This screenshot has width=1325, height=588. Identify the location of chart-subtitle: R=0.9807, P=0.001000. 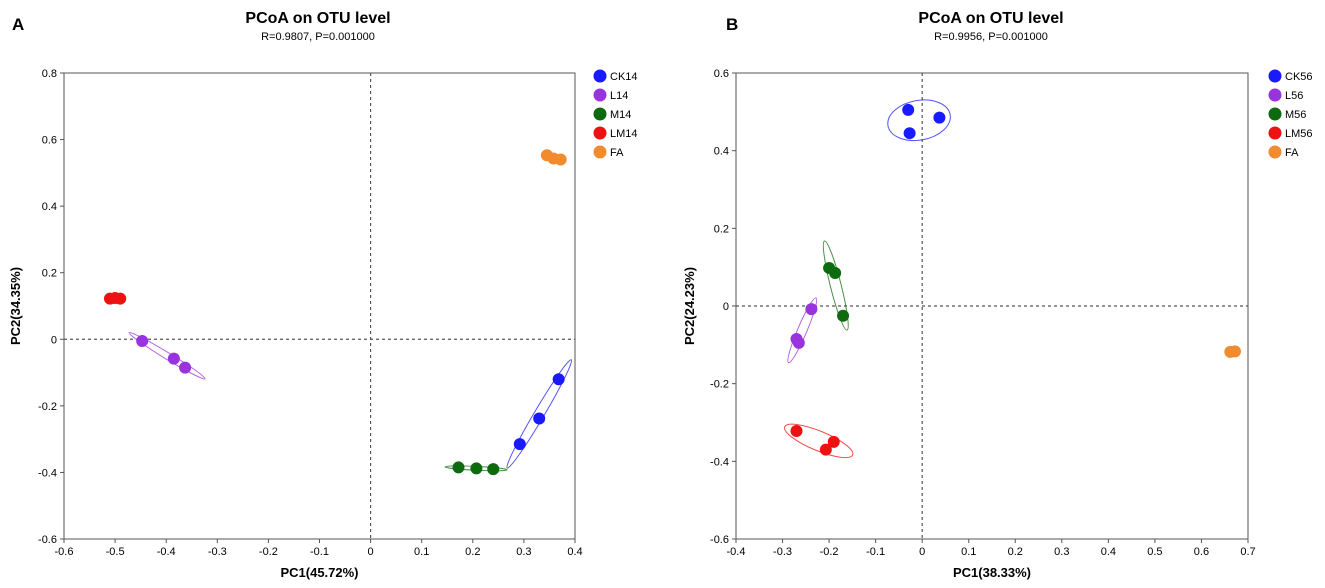
(318, 37).